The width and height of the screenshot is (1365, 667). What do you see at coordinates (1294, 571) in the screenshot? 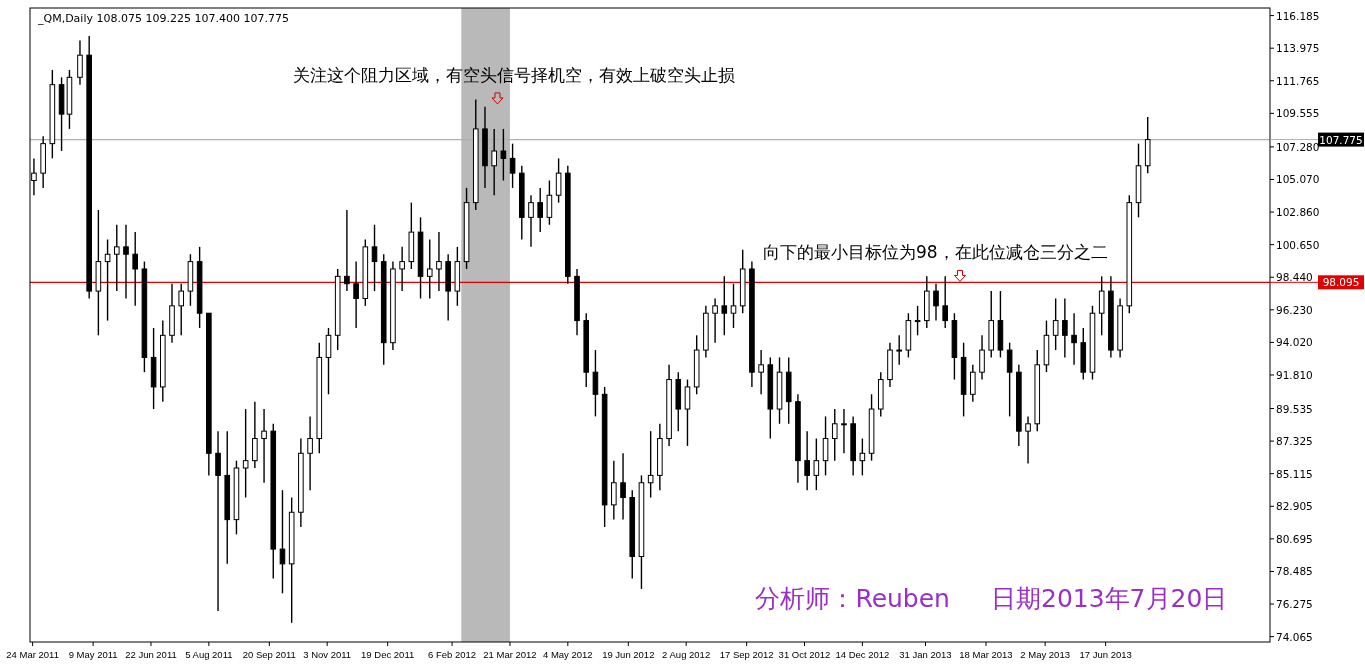
I see `y-tick-label: 78.485` at bounding box center [1294, 571].